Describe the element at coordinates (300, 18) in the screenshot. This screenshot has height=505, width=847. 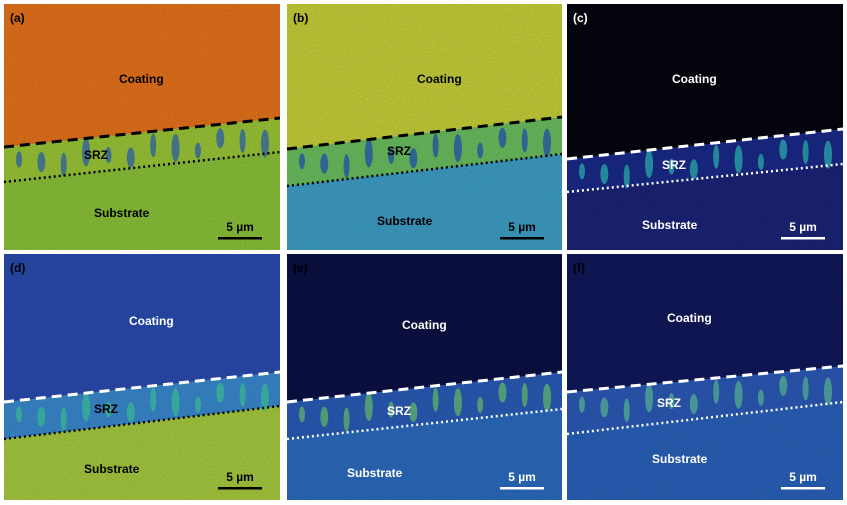
I see `panel-label: (b)` at that location.